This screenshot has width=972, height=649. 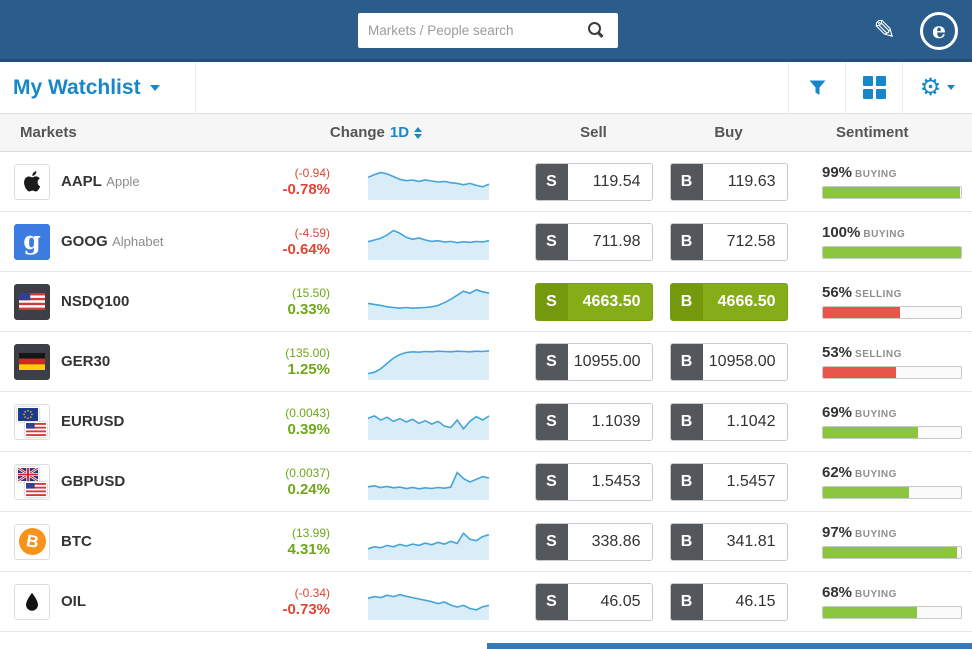 I want to click on change-cell: (-0.94) -0.78%, so click(x=278, y=182).